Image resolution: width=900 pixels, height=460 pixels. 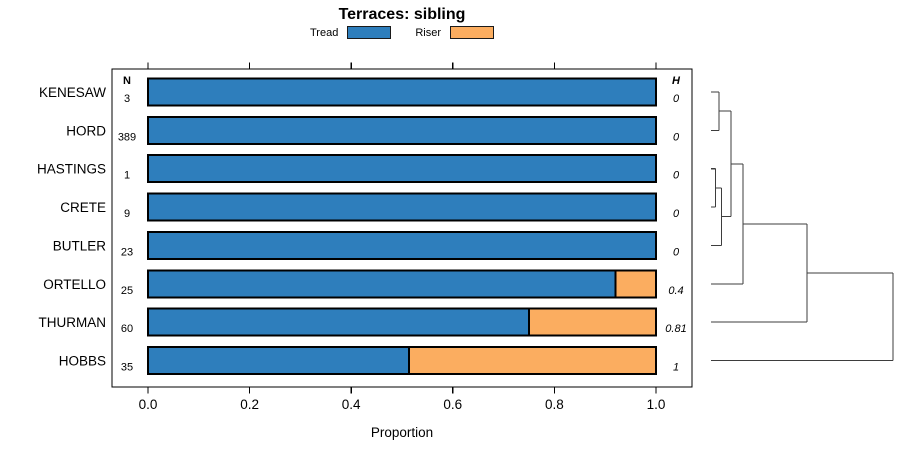 I want to click on y-axis-label-hord: HORD, so click(x=86, y=130).